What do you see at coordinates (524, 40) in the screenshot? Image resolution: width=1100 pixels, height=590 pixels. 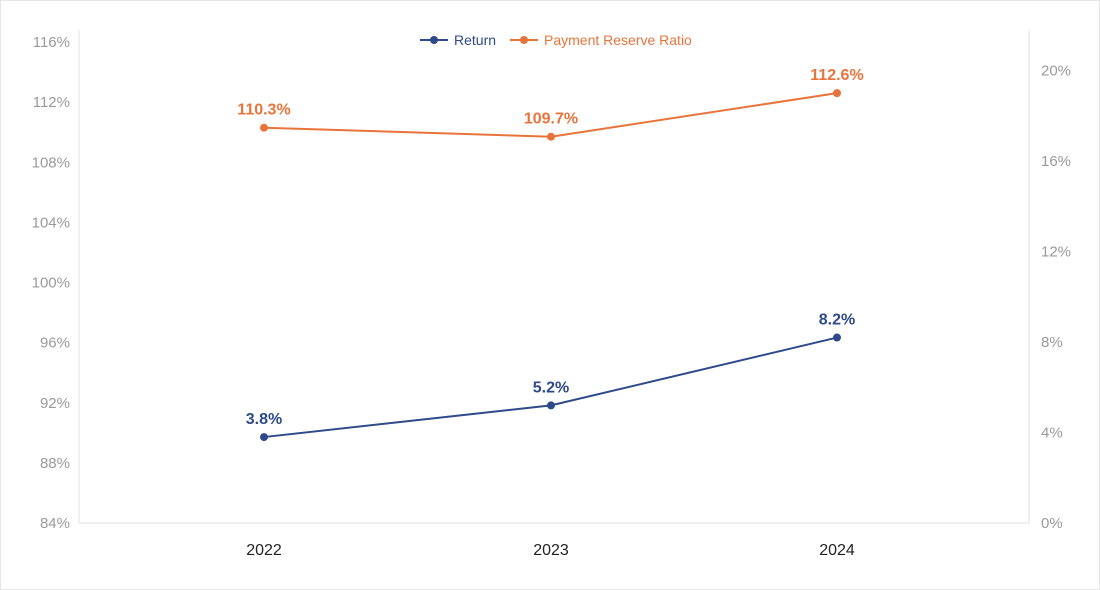 I see `payment-reserve-ratio-legend-marker` at bounding box center [524, 40].